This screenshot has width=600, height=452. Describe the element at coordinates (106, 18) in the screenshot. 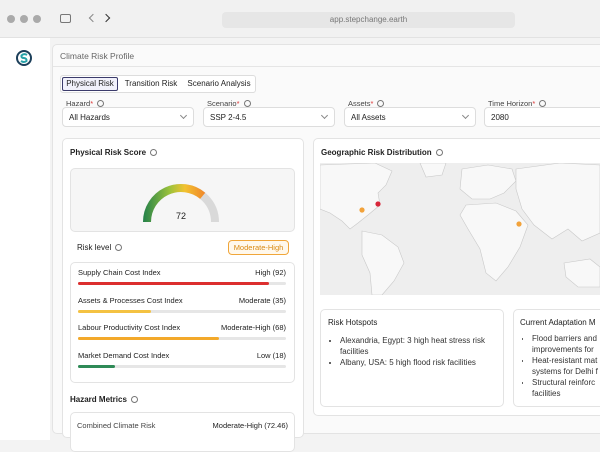

I see `forward-button` at that location.